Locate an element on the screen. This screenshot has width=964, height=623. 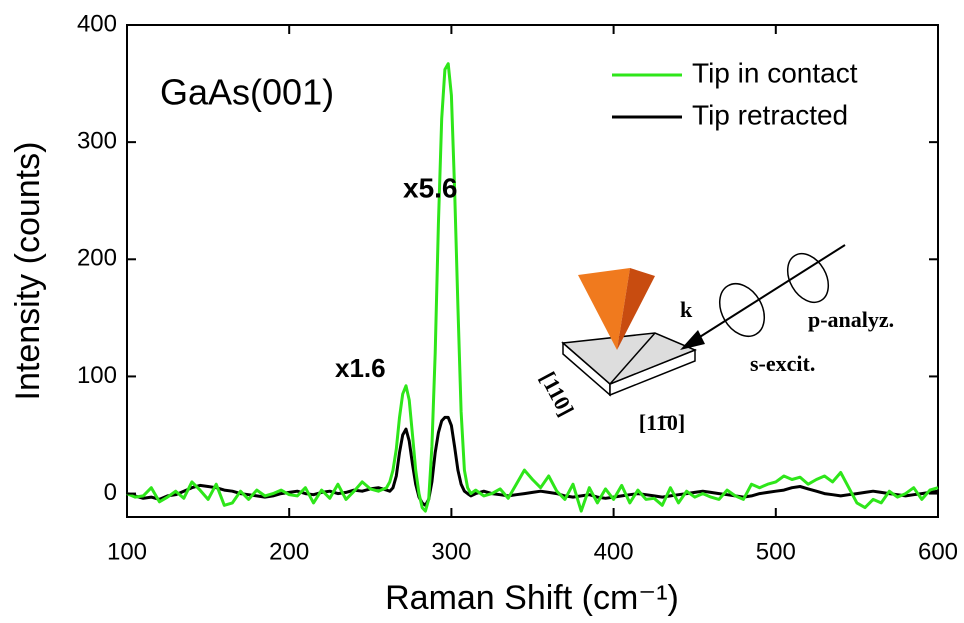
x-tick-label: 500 is located at coordinates (776, 551).